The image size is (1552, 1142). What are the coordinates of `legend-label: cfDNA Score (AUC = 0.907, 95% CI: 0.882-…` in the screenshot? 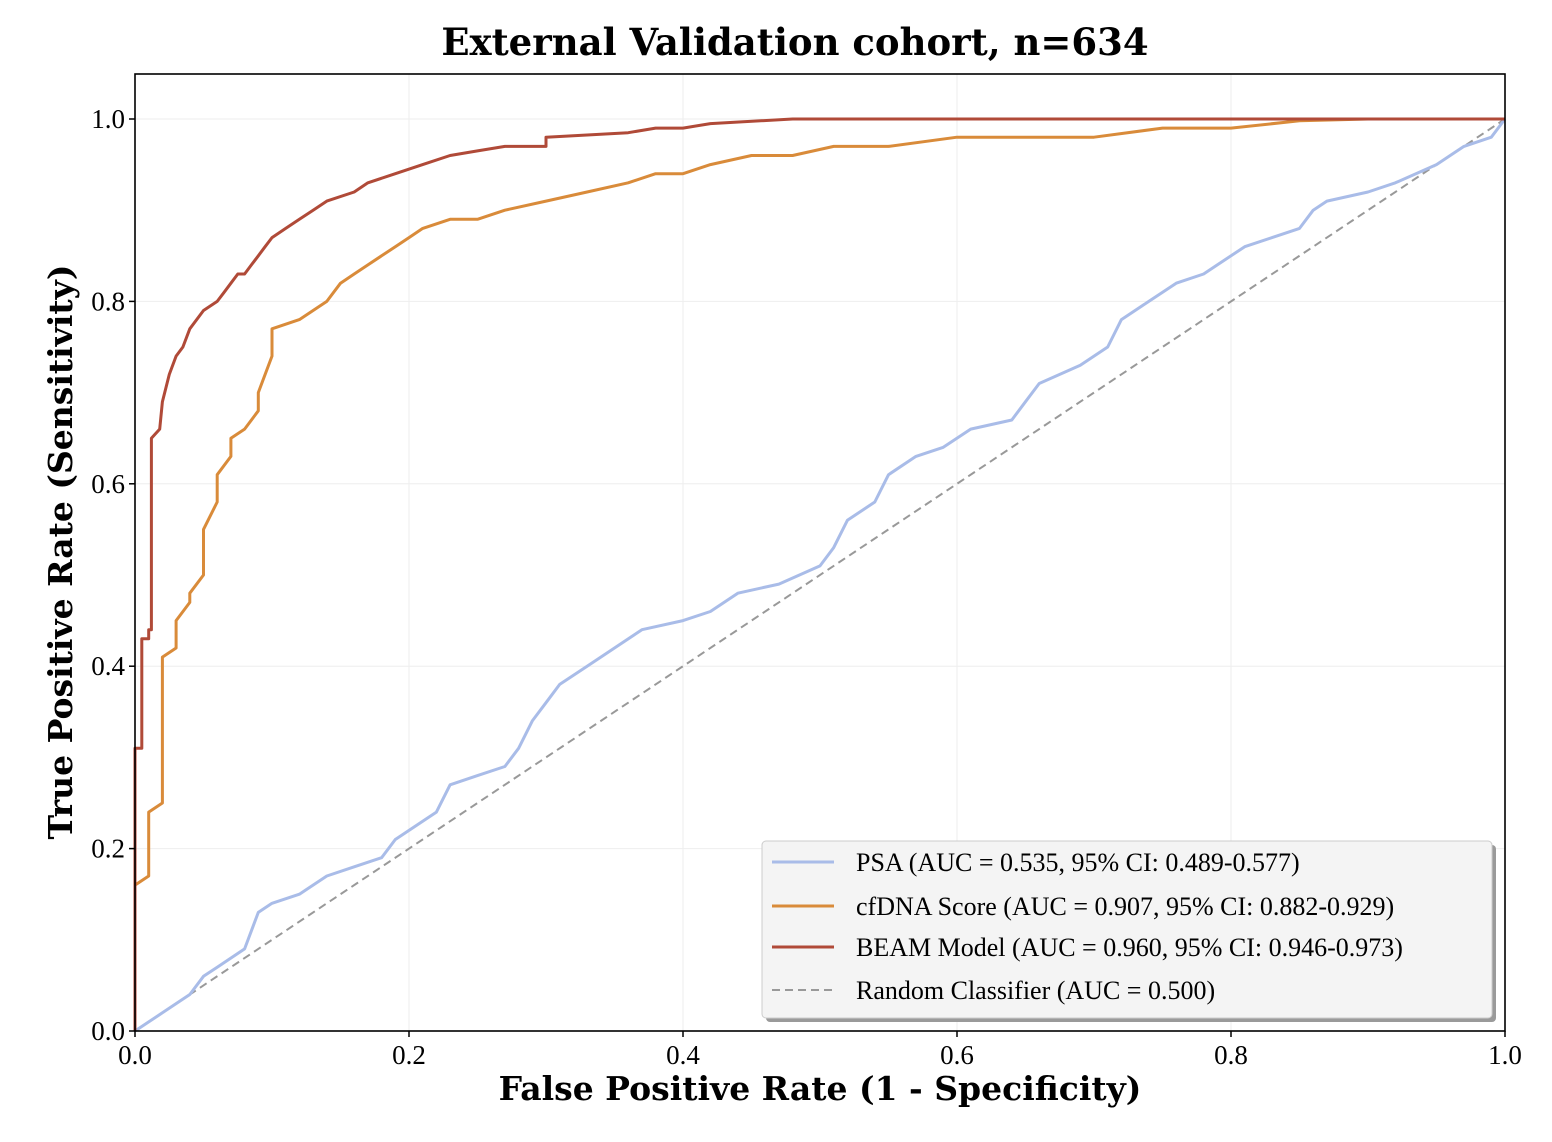 It's located at (1125, 906).